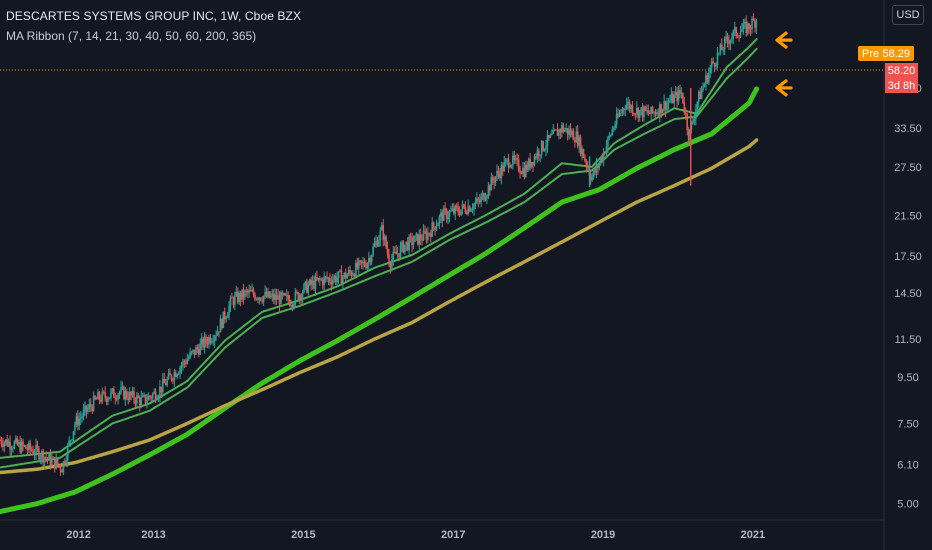  Describe the element at coordinates (303, 535) in the screenshot. I see `x-tick-label: 2015` at that location.